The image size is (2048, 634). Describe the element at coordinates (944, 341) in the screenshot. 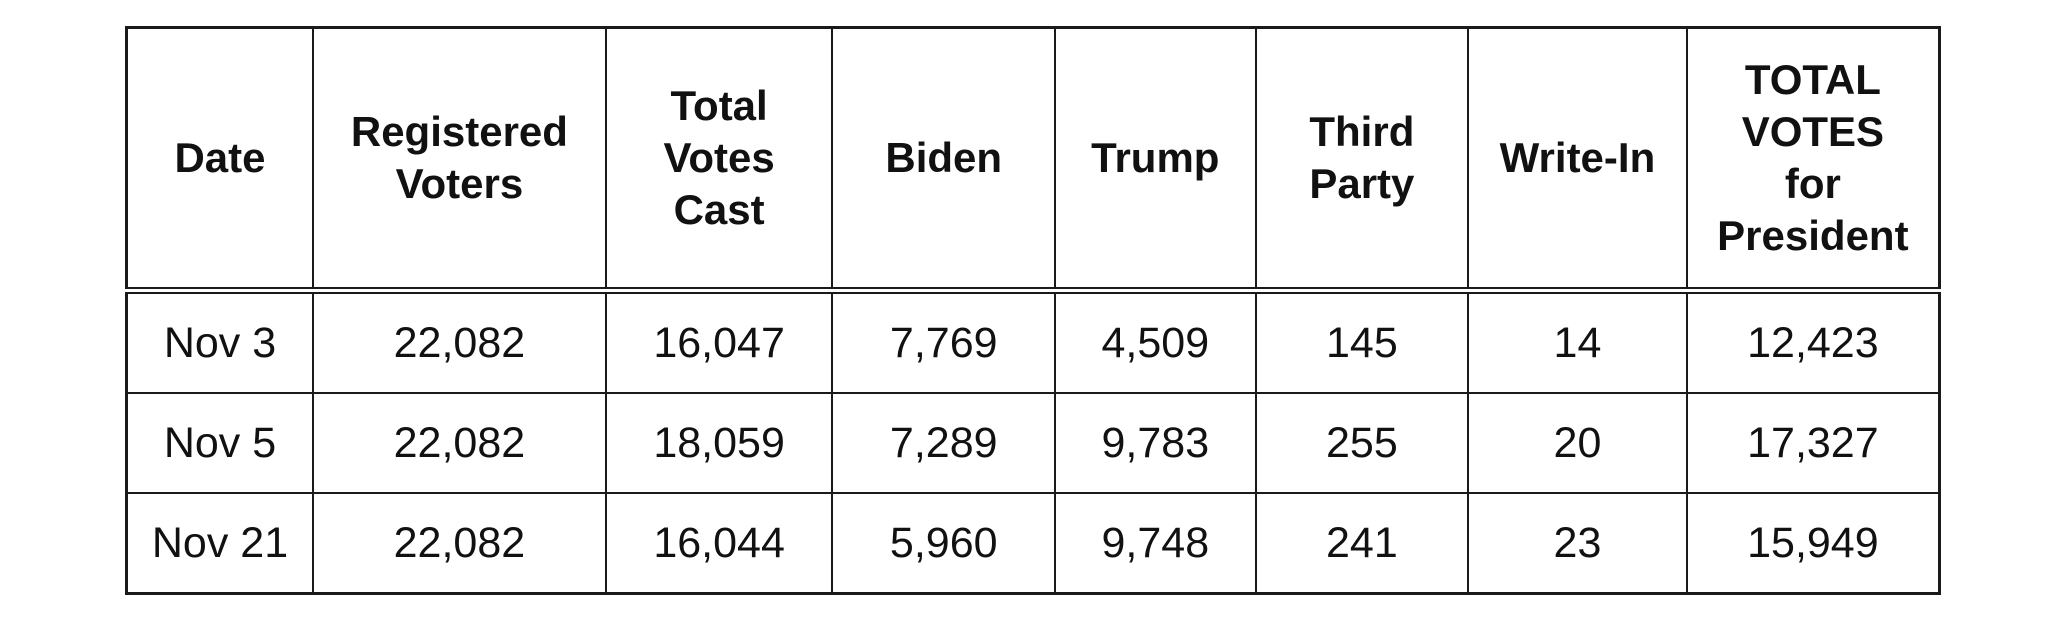

I see `cell-biden: 7,769` at that location.